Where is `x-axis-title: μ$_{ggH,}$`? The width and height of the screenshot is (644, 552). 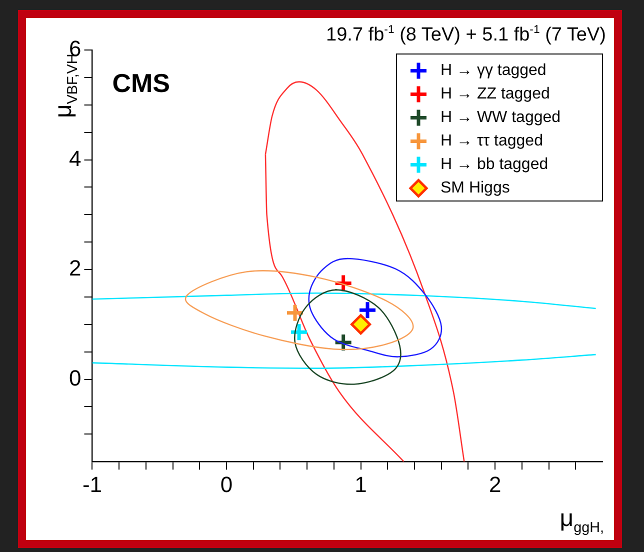
x-axis-title: μ$_{ggH,}$ is located at coordinates (582, 520).